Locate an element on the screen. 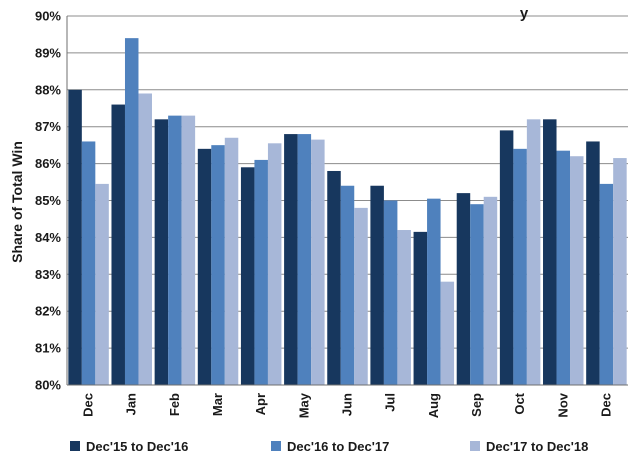  y-tick-label: 82% is located at coordinates (48, 311).